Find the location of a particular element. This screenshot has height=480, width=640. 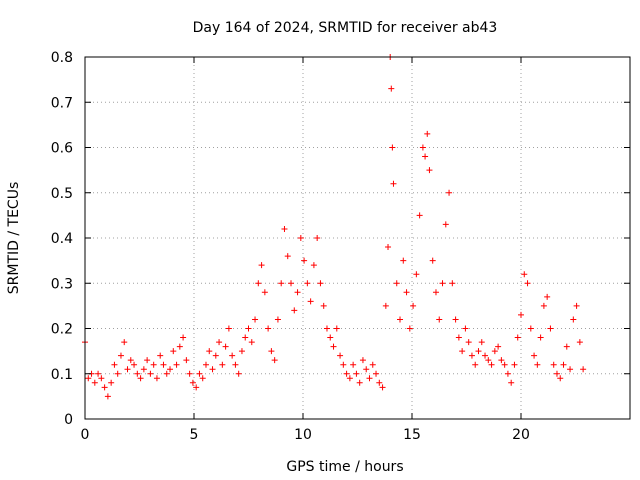

x-tick-label-1: 5 is located at coordinates (194, 435).